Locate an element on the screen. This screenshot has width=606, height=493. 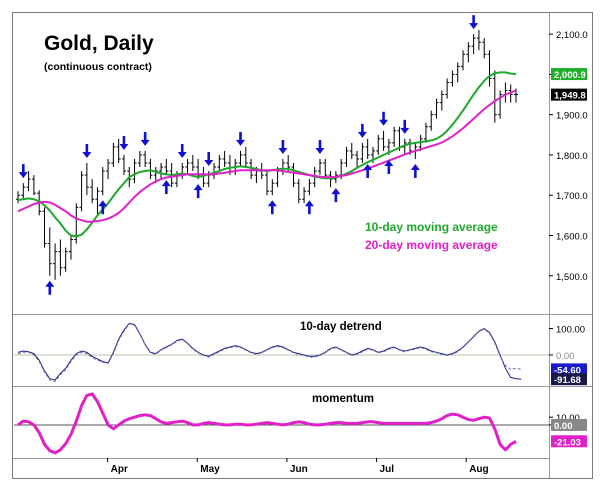
y-tick-label: 1,600.0 is located at coordinates (572, 236).